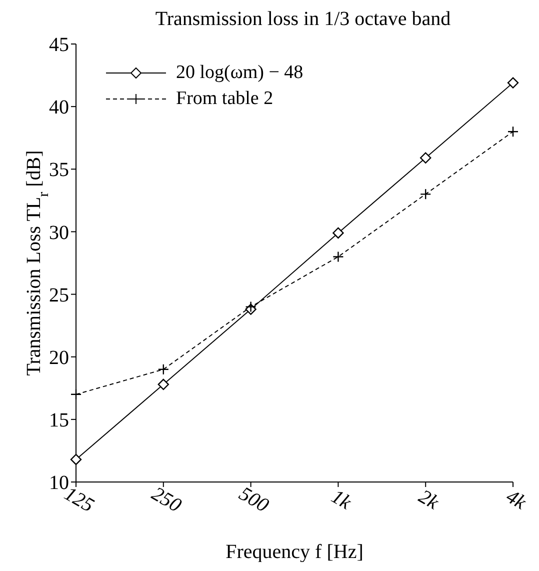  Describe the element at coordinates (59, 295) in the screenshot. I see `y-tick-label: 25` at that location.